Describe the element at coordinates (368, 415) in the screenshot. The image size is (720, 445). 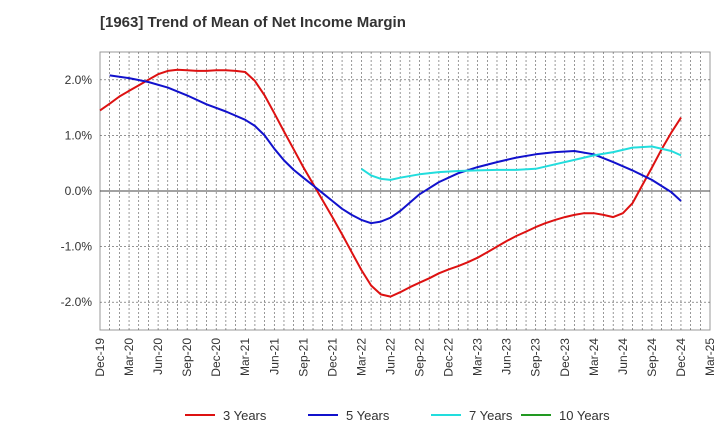
I see `legend-label: 5 Years` at that location.